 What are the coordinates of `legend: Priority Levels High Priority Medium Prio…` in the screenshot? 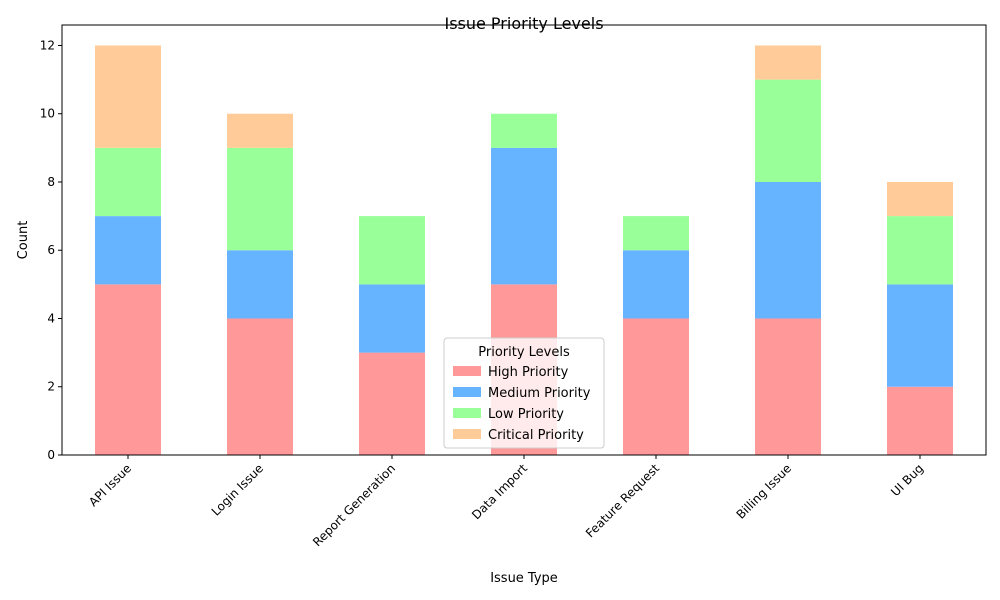 It's located at (524, 393).